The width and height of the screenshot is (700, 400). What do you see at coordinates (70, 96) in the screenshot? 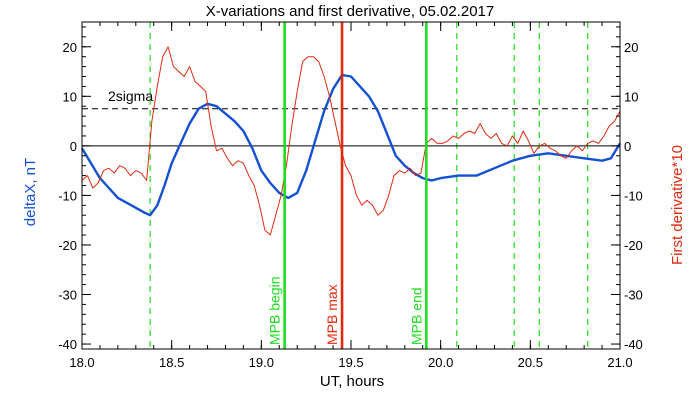
I see `y-tick-label-left-1: 10` at bounding box center [70, 96].